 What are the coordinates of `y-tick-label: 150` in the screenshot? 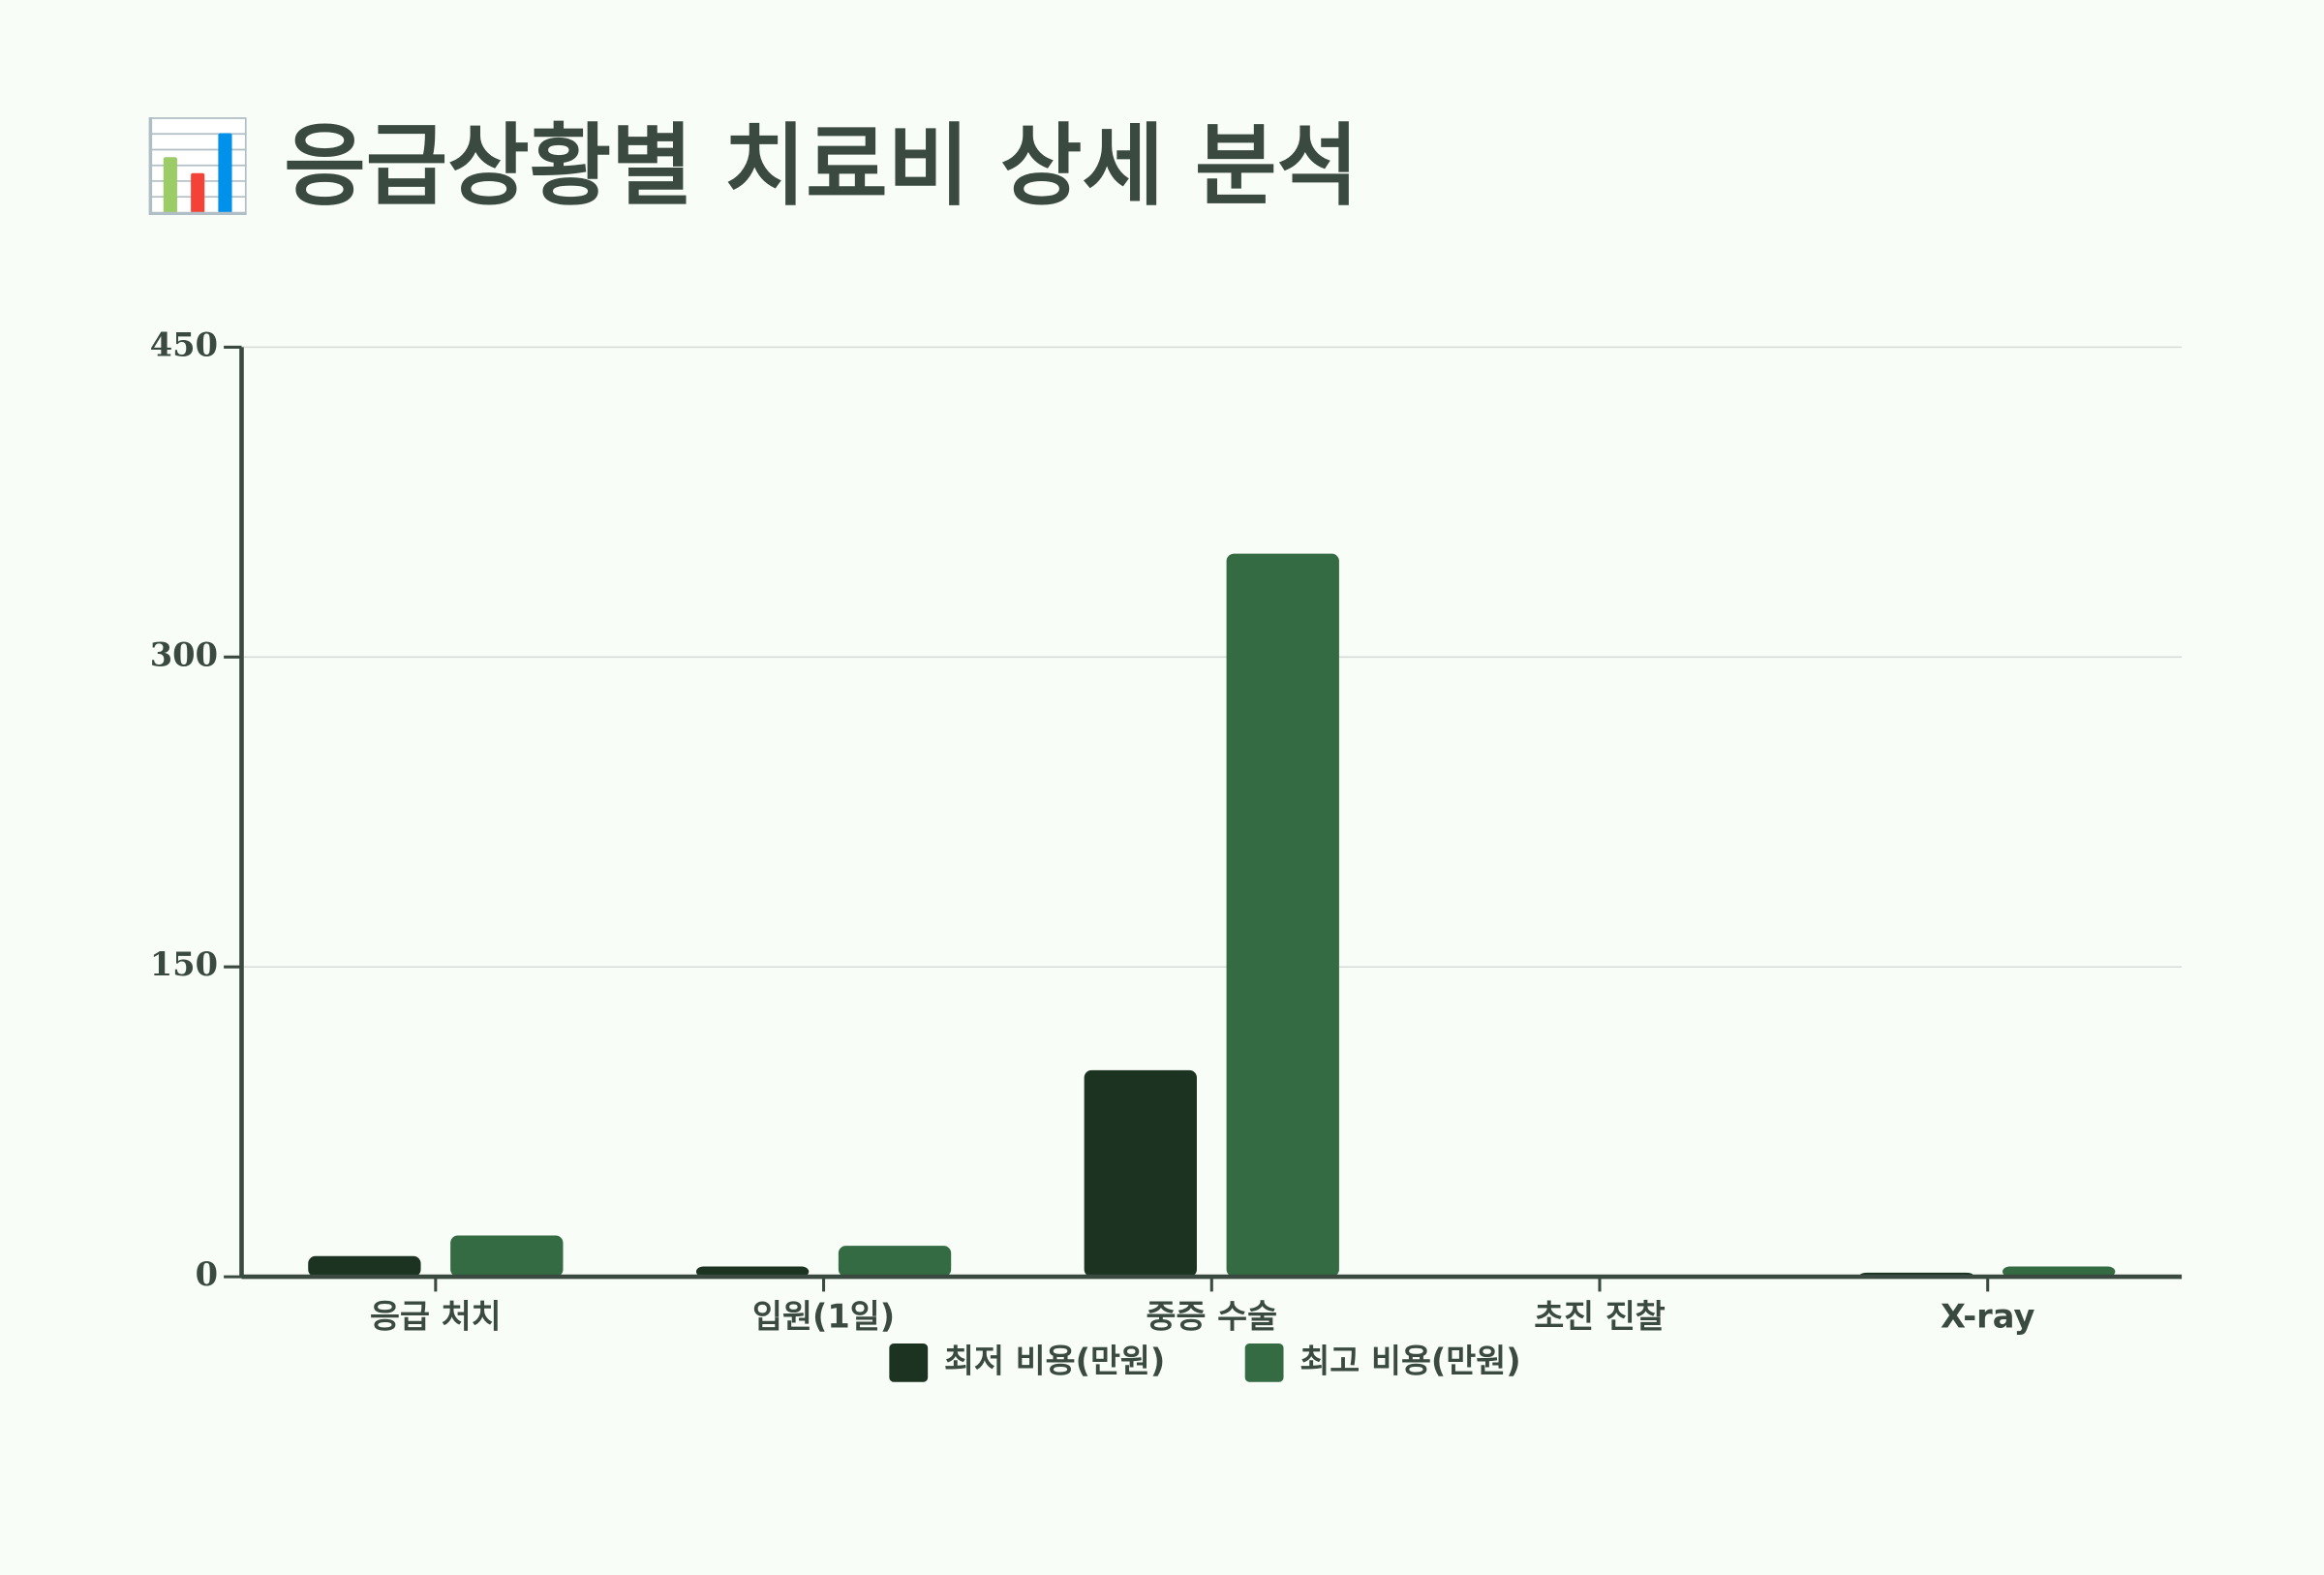 It's located at (184, 963).